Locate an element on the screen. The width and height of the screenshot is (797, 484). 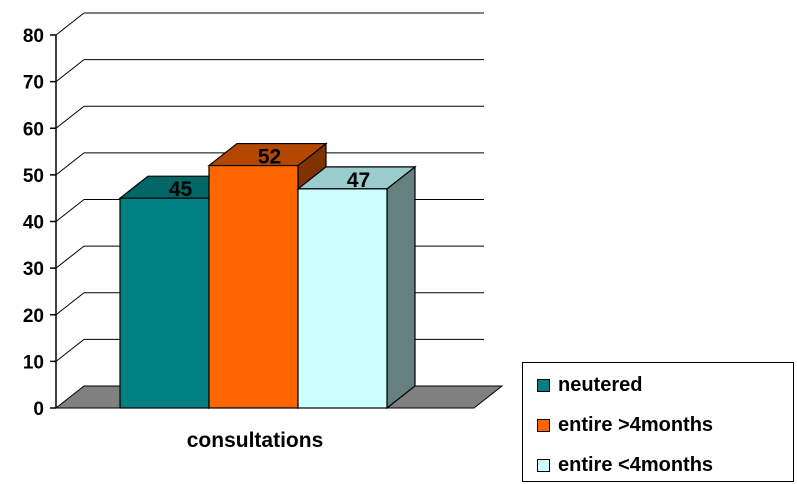
data-label: 52 is located at coordinates (269, 157).